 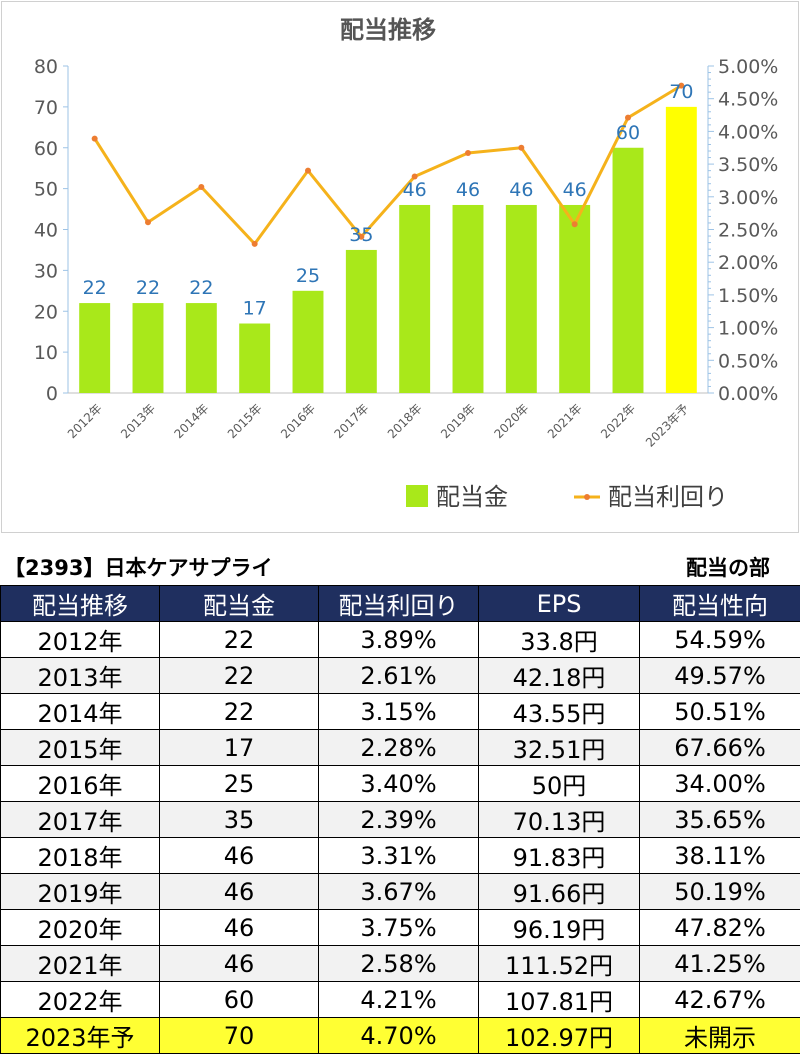 What do you see at coordinates (458, 421) in the screenshot?
I see `x-tick-label: 2019年` at bounding box center [458, 421].